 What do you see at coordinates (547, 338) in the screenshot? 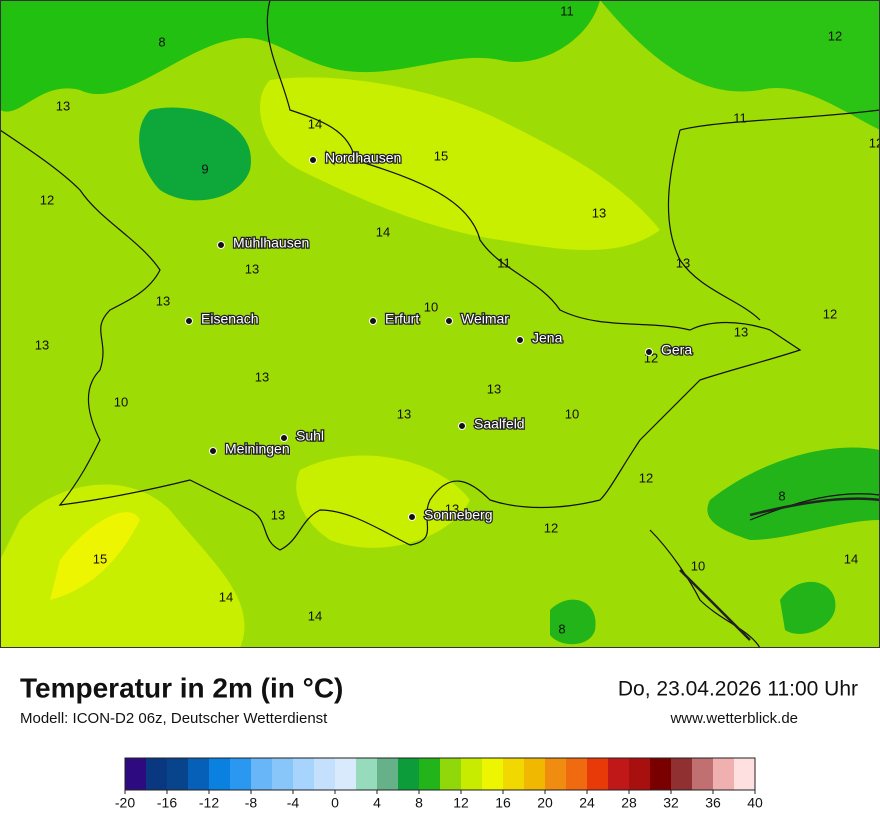
I see `city-label: Jena` at bounding box center [547, 338].